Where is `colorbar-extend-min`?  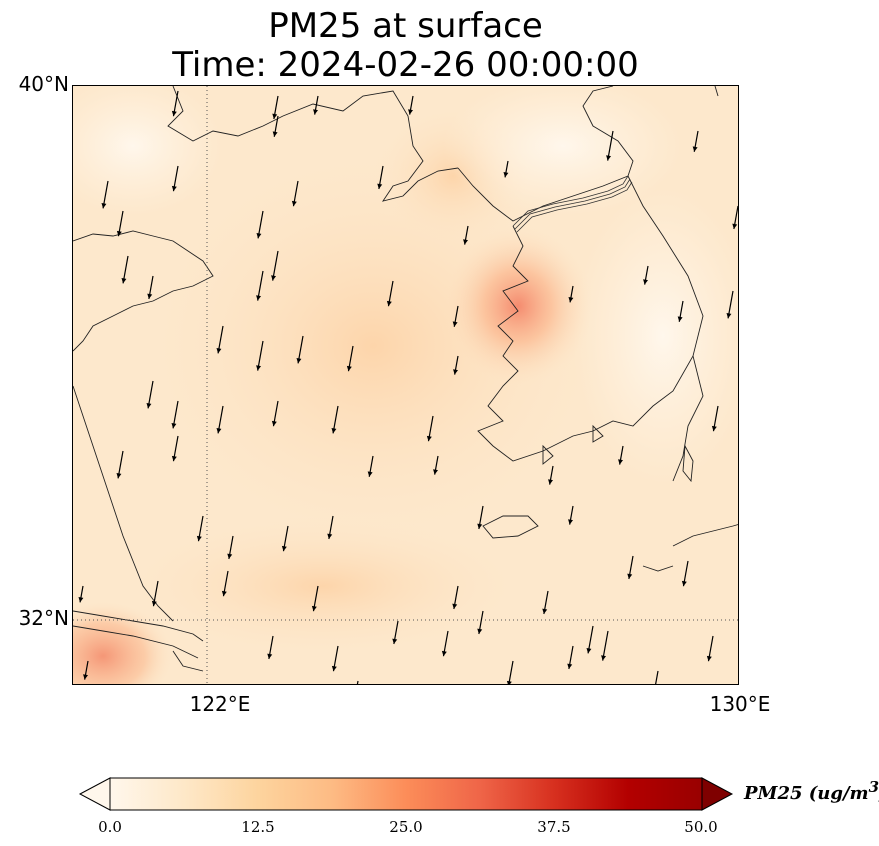
colorbar-extend-min is located at coordinates (94, 794).